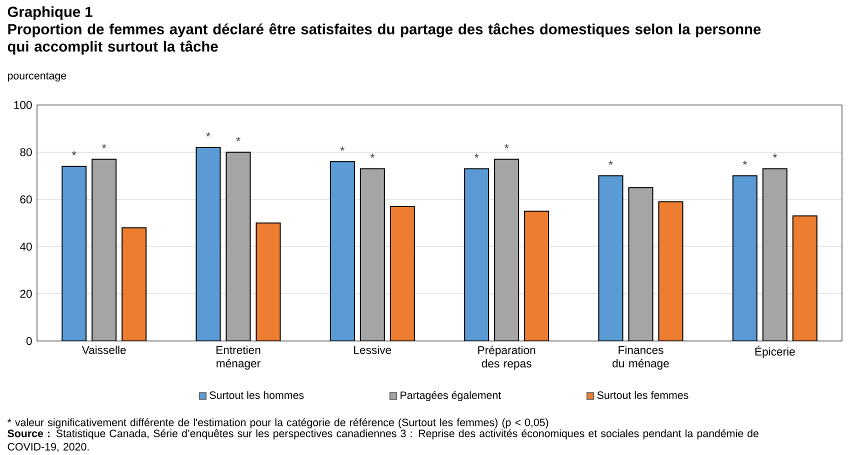 The width and height of the screenshot is (851, 455). Describe the element at coordinates (384, 39) in the screenshot. I see `chart-subtitle: Proportion de femmes ayant déclaré être satisfaites du partage des tâches domestiques selon la personne qui accomplit surtout la tâche` at that location.